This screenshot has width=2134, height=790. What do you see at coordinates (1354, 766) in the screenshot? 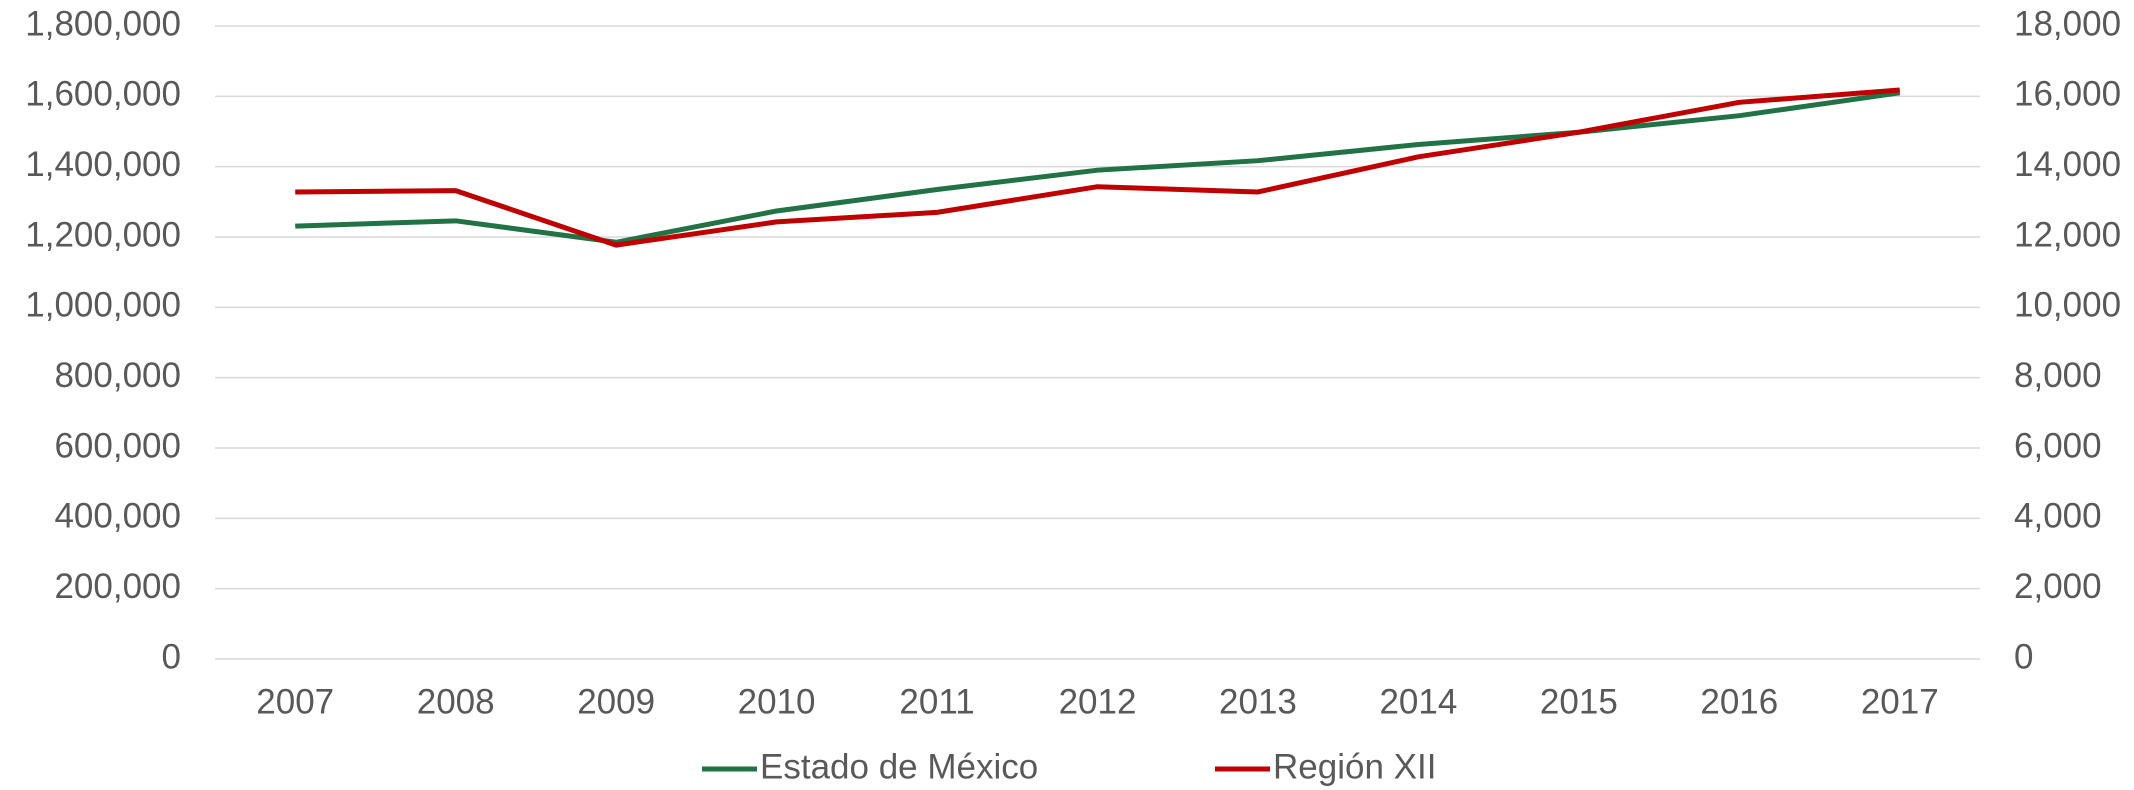
I see `legend-label: Región XII` at bounding box center [1354, 766].